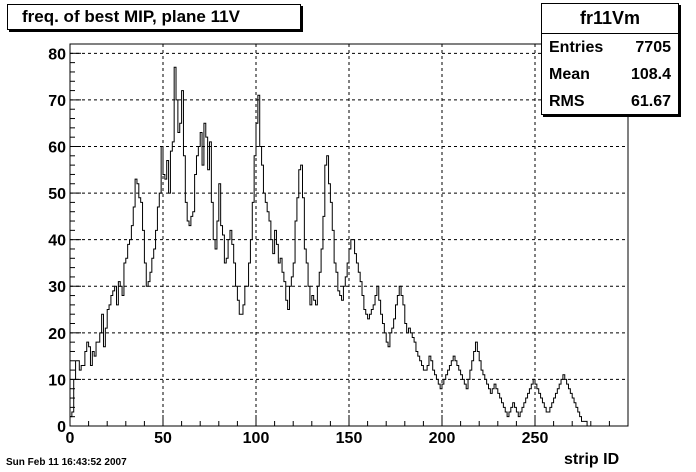 The image size is (696, 472). Describe the element at coordinates (57, 380) in the screenshot. I see `y-tick-label: 10` at that location.